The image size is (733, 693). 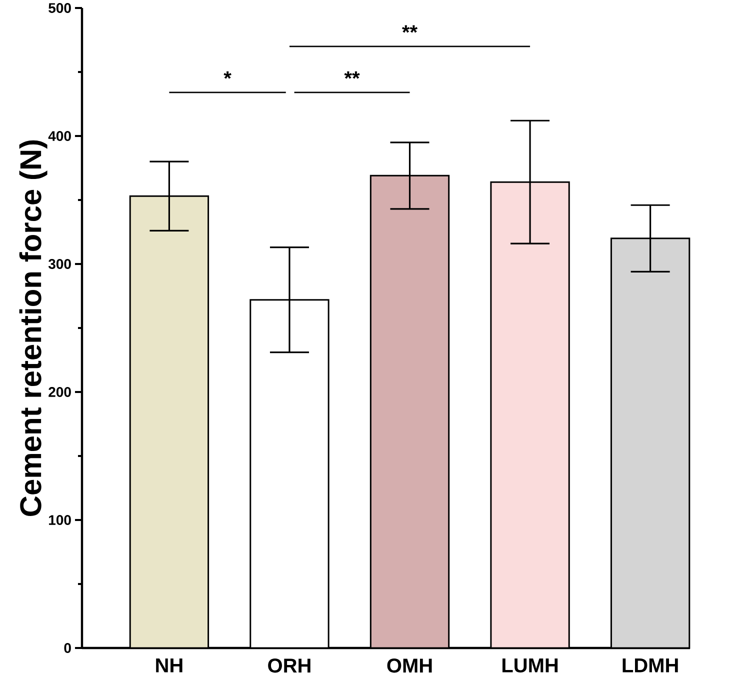 What do you see at coordinates (409, 665) in the screenshot?
I see `x-tick-label: OMH` at bounding box center [409, 665].